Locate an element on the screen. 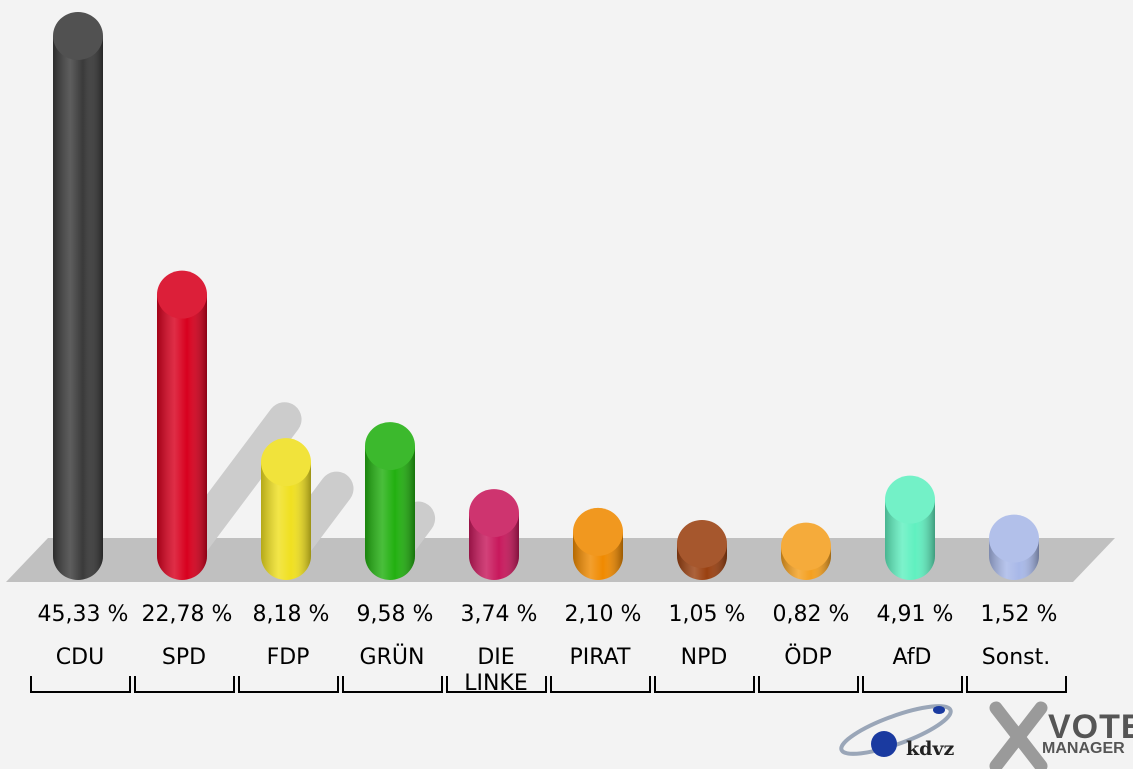 Image resolution: width=1133 pixels, height=769 pixels. value-label-npd: 1,05 % is located at coordinates (707, 614).